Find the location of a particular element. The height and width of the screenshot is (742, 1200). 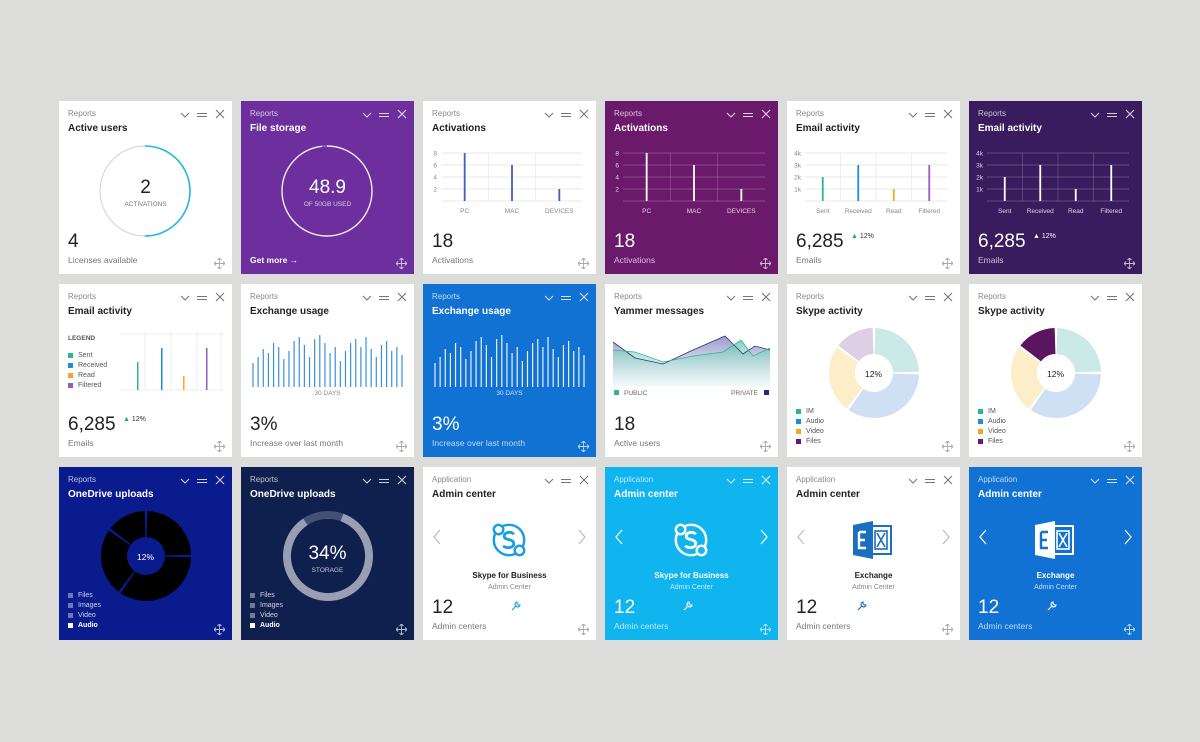

y-tick-label: 2k is located at coordinates (798, 178).